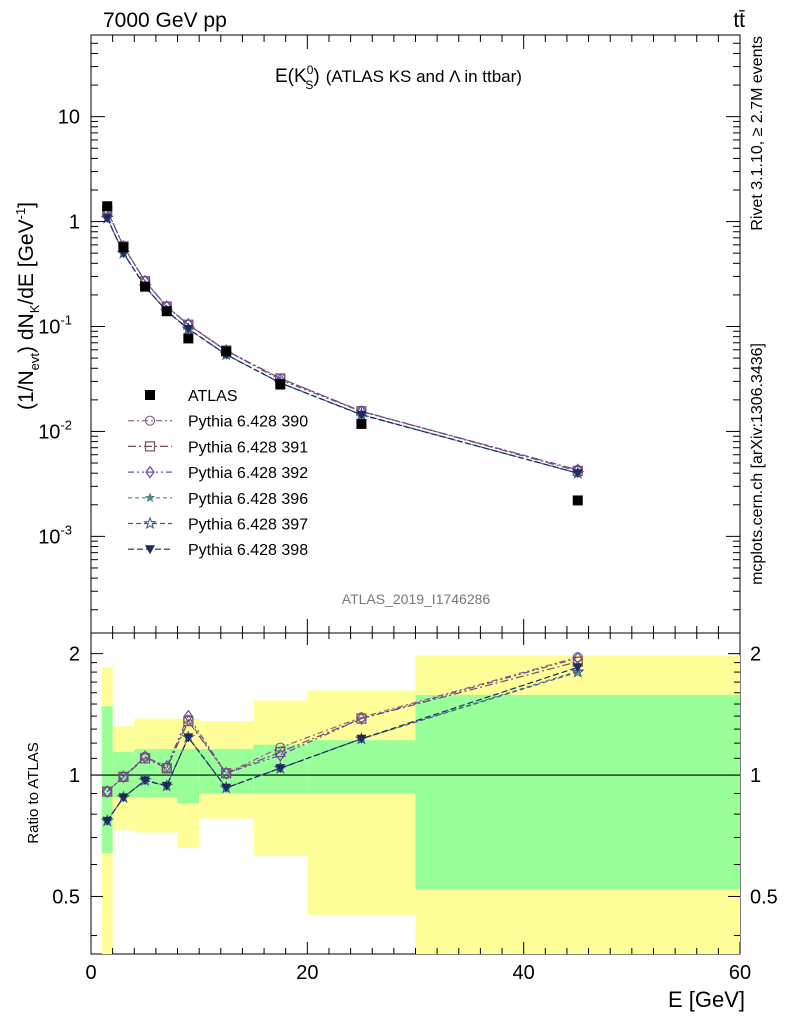  What do you see at coordinates (33, 792) in the screenshot?
I see `ratio-y-axis-label: Ratio to ATLAS` at bounding box center [33, 792].